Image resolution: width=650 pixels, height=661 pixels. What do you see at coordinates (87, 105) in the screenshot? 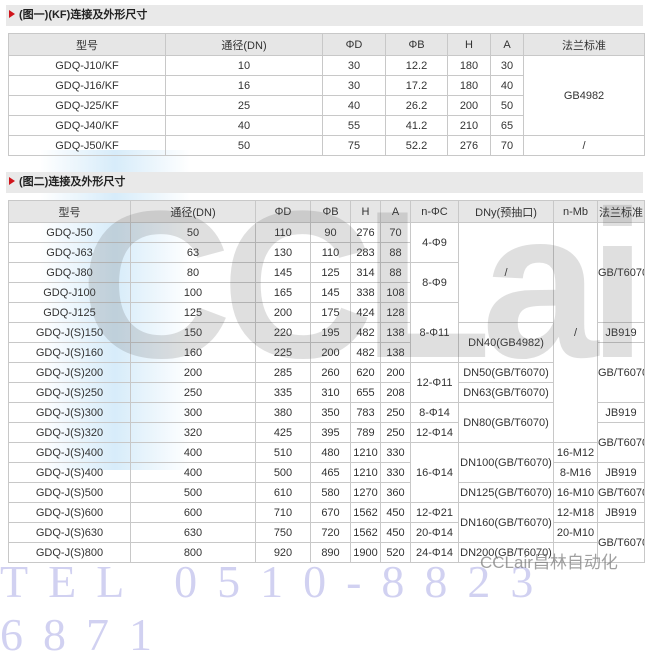
I see `model-cell: GDQ-J25/KF` at bounding box center [87, 105].